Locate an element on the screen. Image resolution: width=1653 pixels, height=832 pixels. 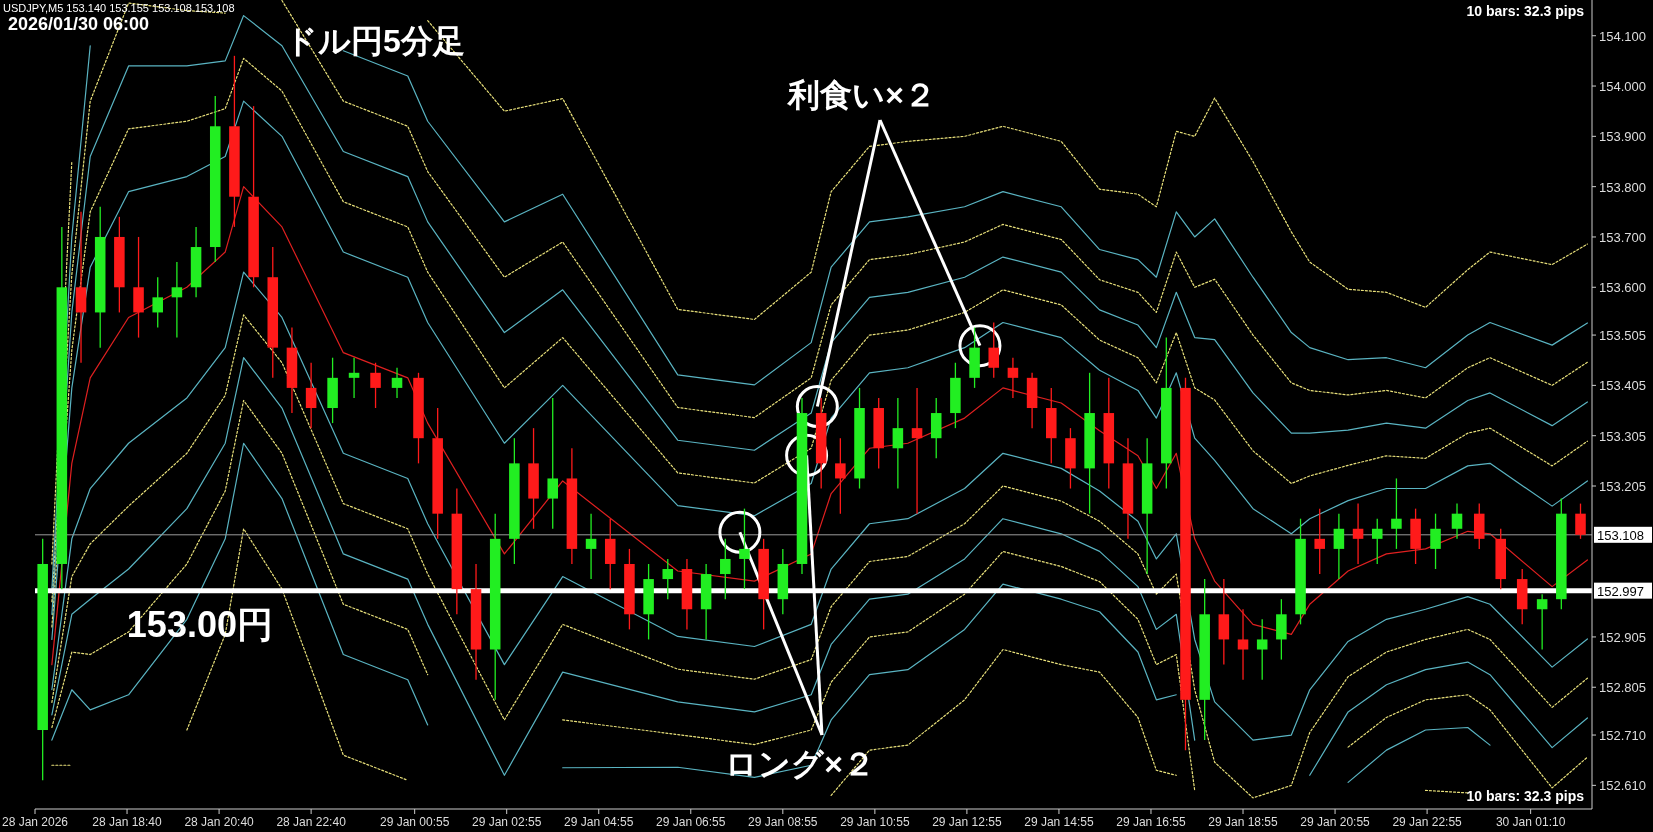
text: ドル円5分足 is located at coordinates (375, 41).